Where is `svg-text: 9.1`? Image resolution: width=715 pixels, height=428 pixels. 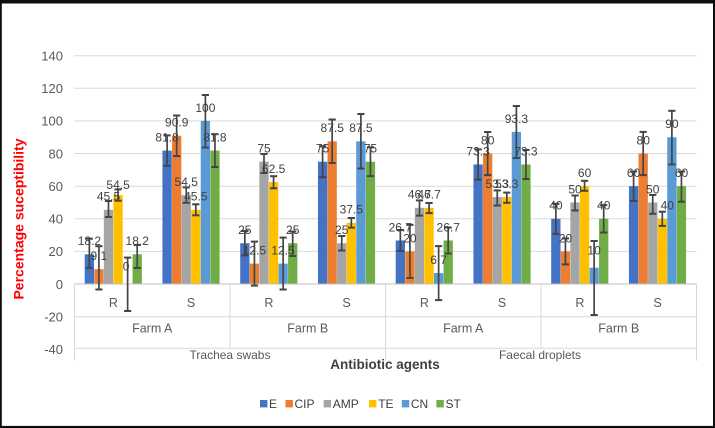
svg-text: 9.1 is located at coordinates (99, 256).